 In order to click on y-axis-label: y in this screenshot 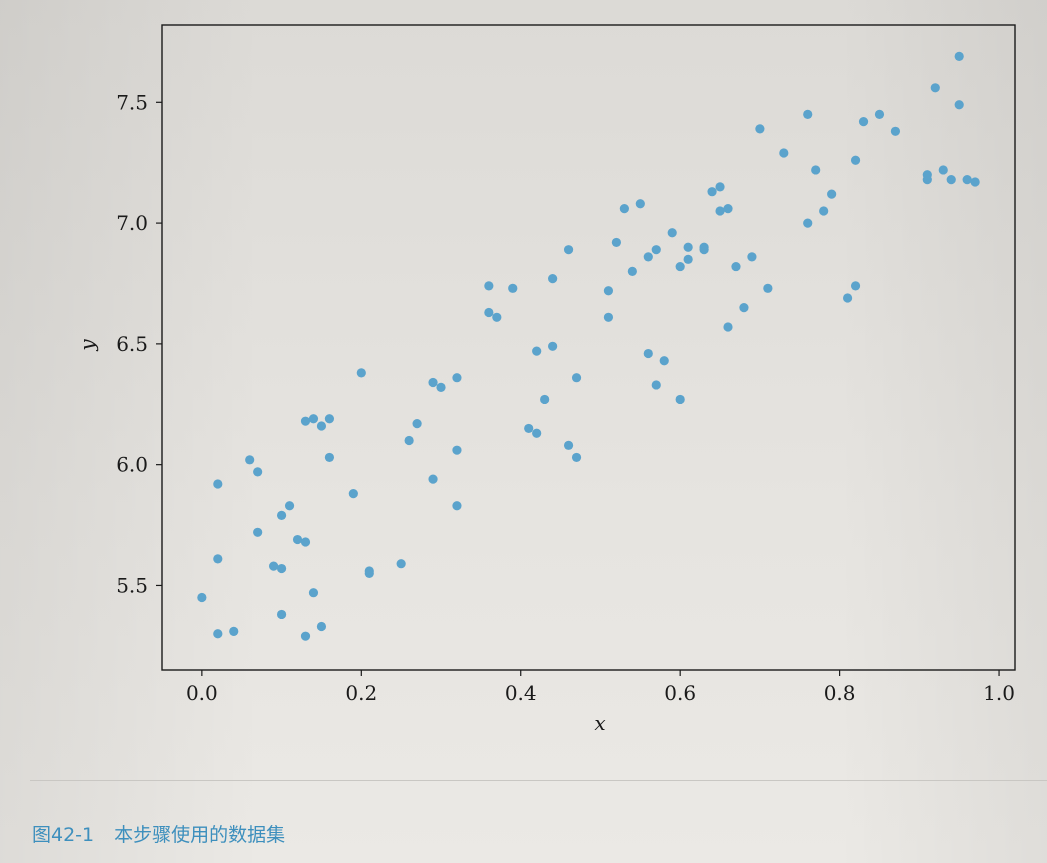, I will do `click(87, 345)`.